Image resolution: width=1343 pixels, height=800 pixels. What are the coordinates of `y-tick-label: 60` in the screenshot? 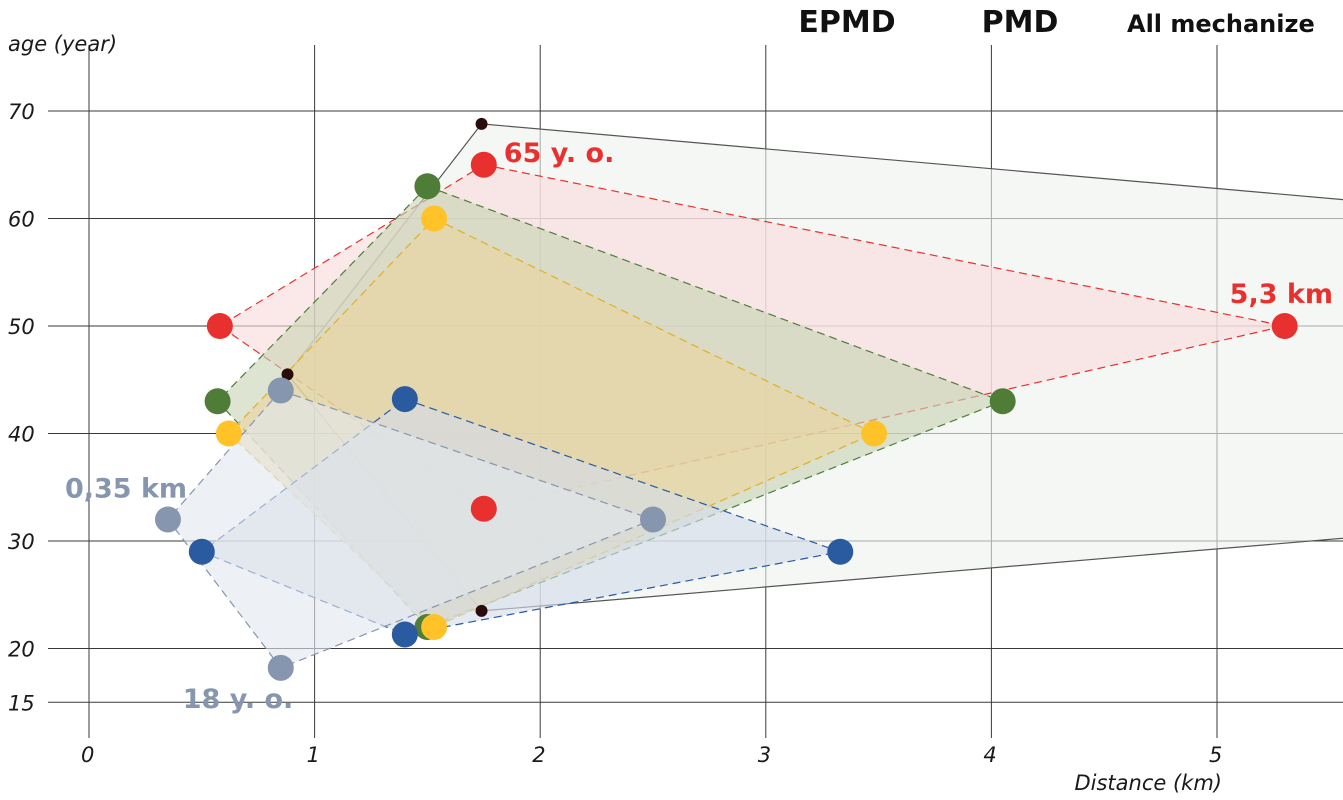 It's located at (21, 220).